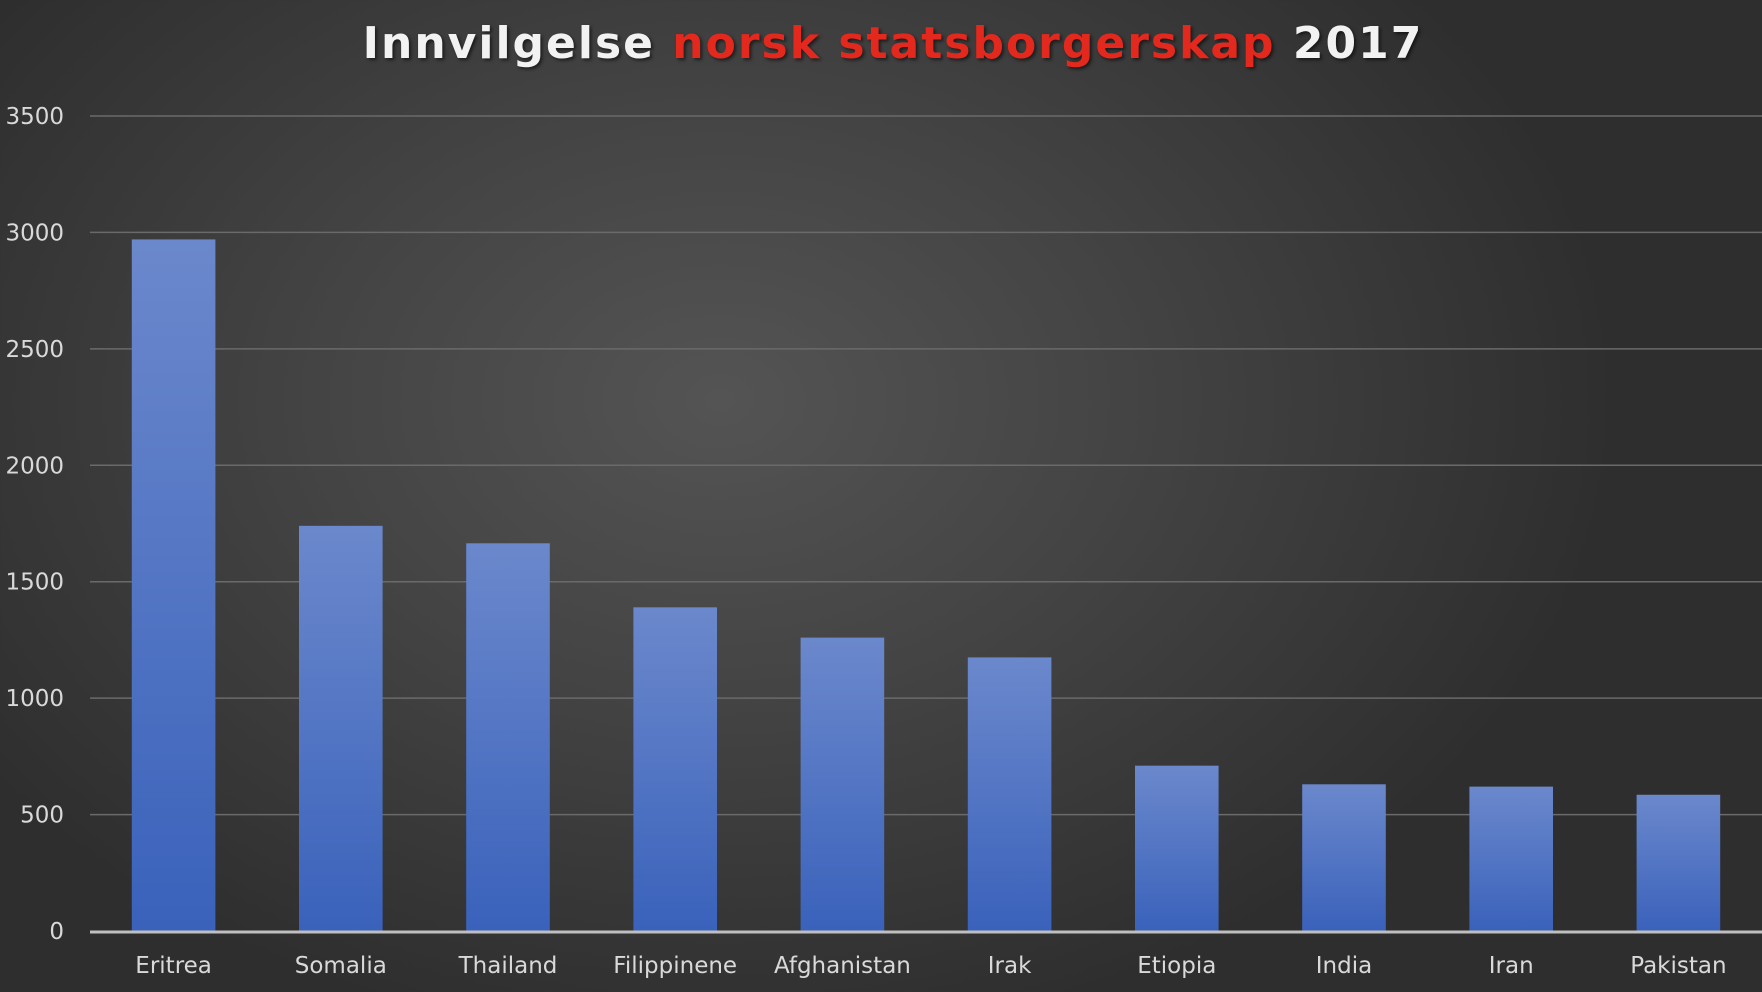 Image resolution: width=1762 pixels, height=992 pixels. What do you see at coordinates (1176, 966) in the screenshot?
I see `x-category-label: Etiopia` at bounding box center [1176, 966].